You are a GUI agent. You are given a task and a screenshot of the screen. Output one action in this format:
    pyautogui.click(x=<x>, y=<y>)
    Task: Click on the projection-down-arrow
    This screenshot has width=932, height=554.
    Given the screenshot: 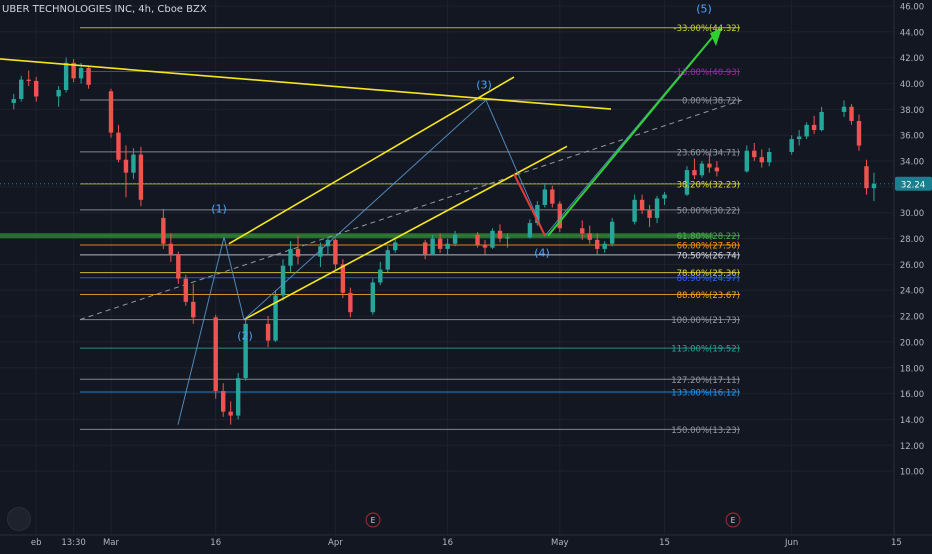 What is the action you would take?
    pyautogui.click(x=529, y=205)
    